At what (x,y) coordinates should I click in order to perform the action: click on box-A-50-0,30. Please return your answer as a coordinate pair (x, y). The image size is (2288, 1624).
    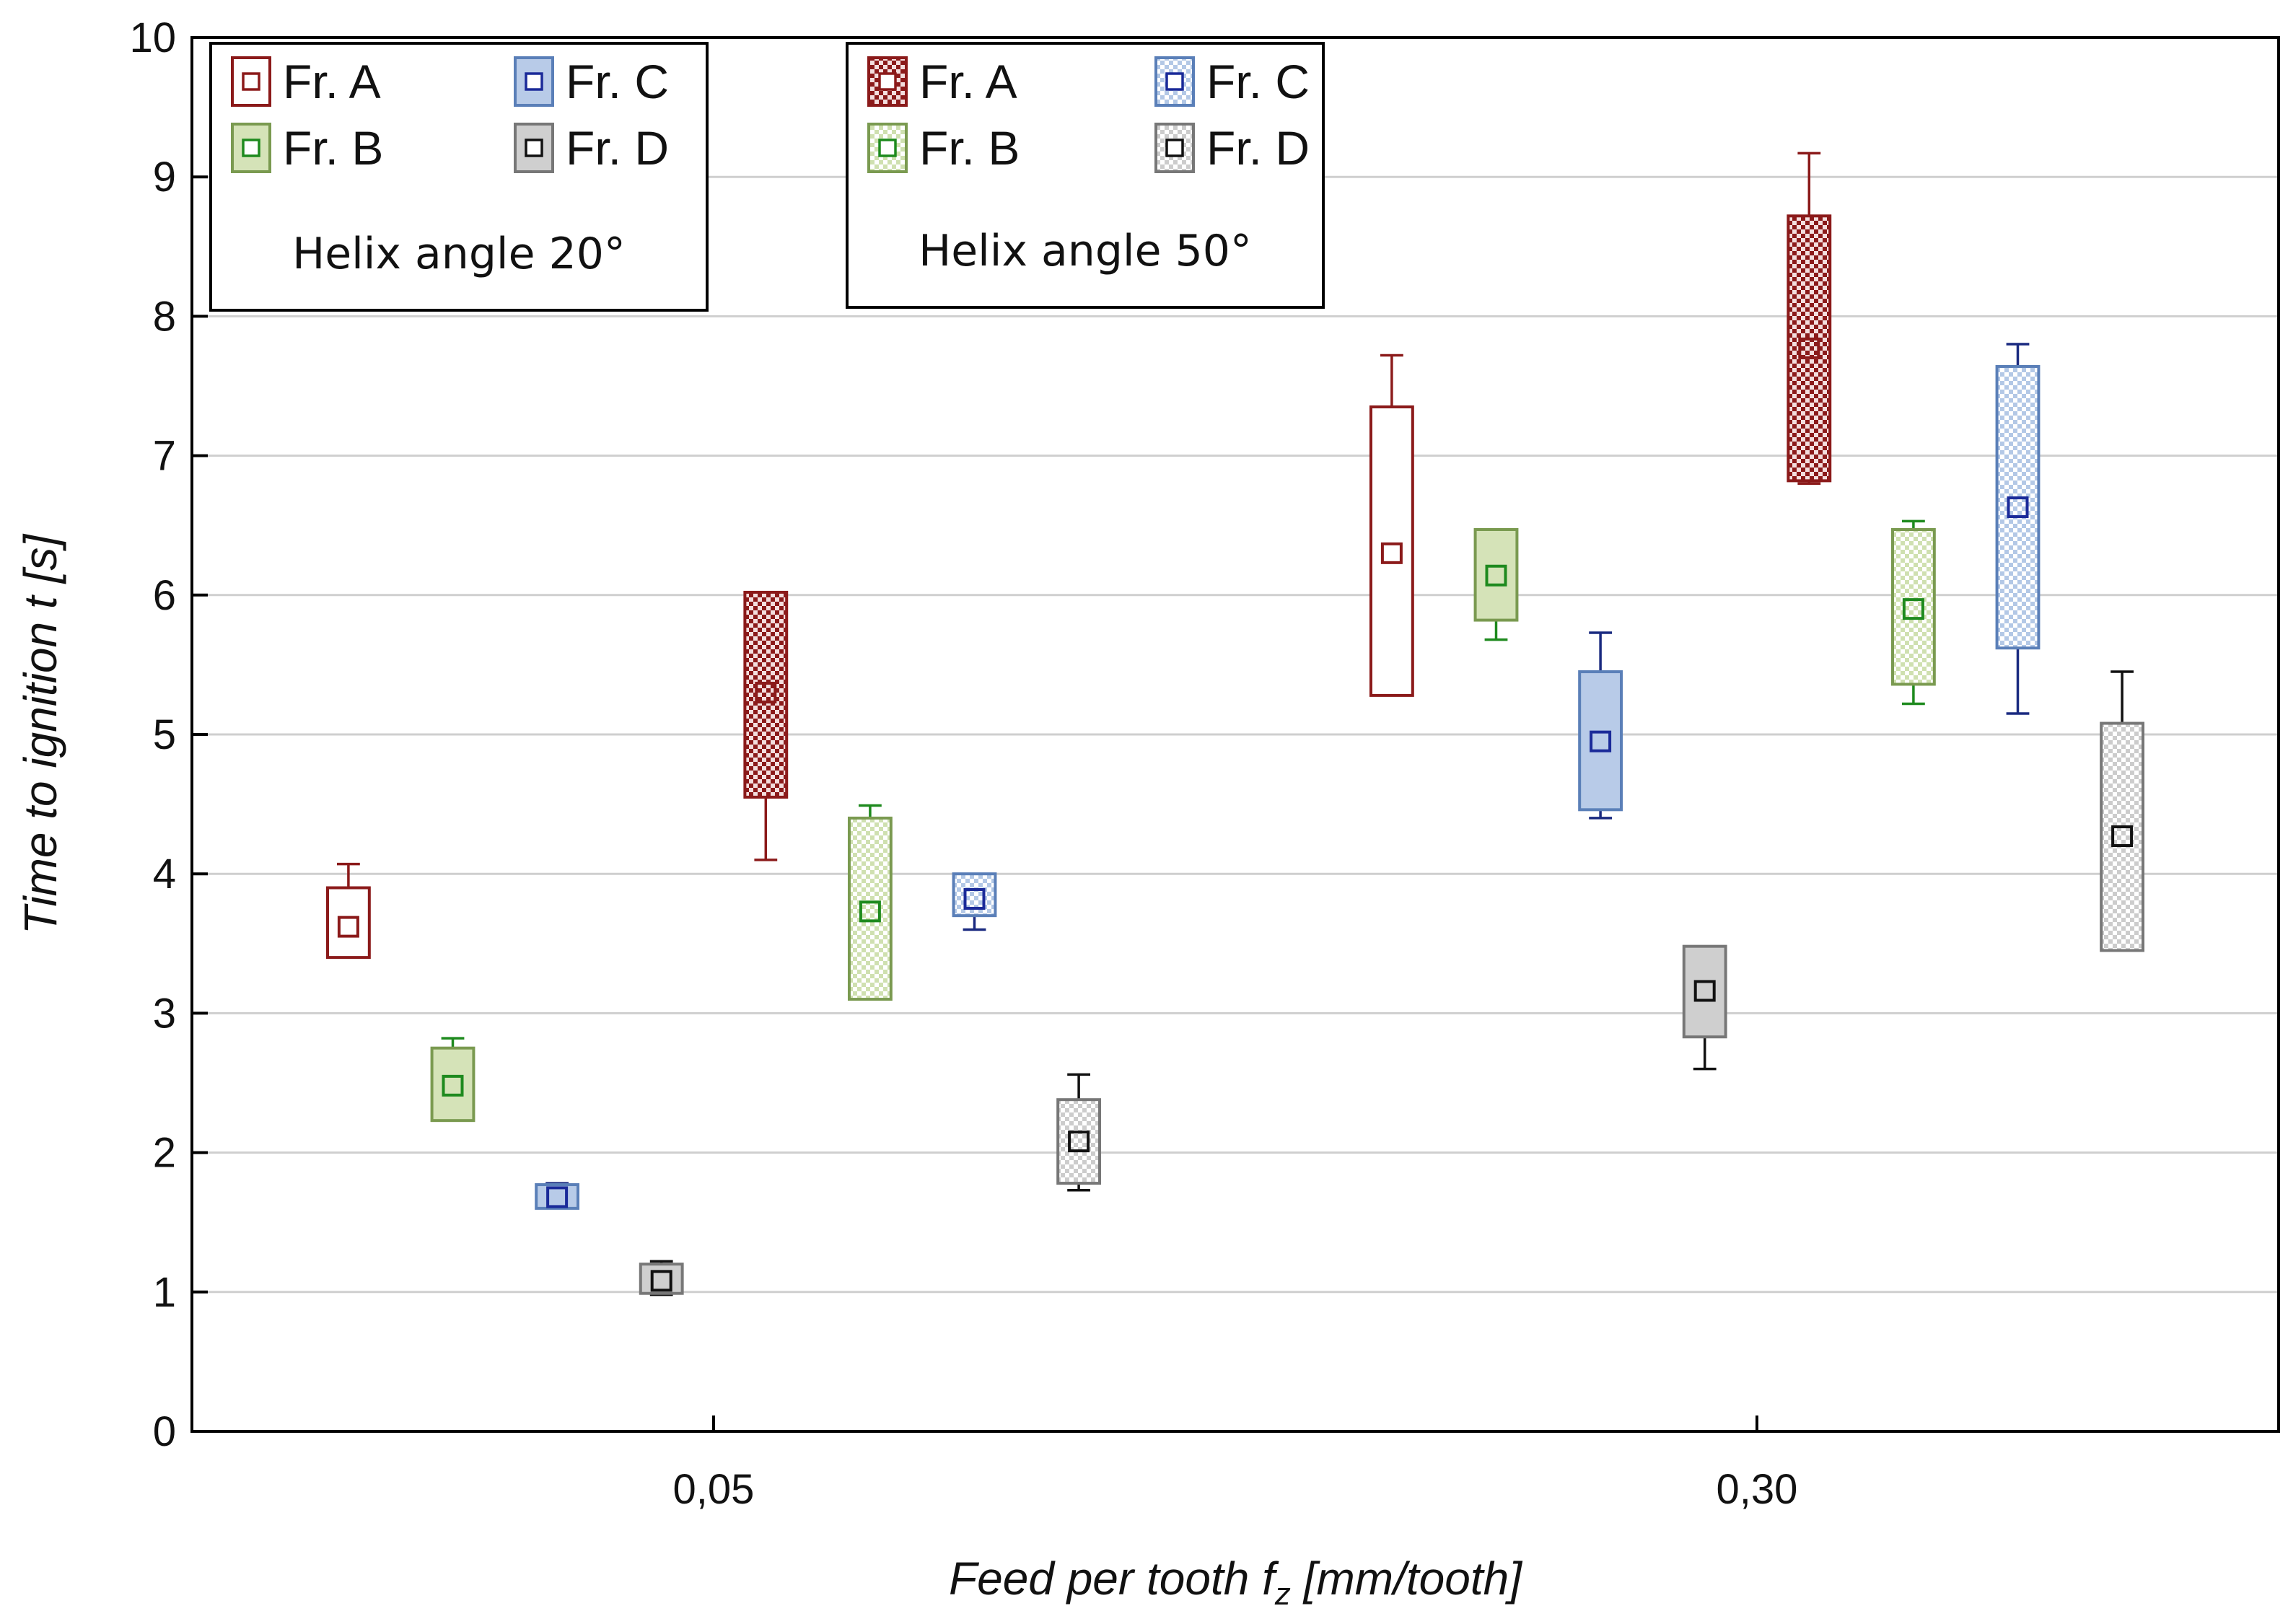
    Looking at the image, I should click on (1809, 318).